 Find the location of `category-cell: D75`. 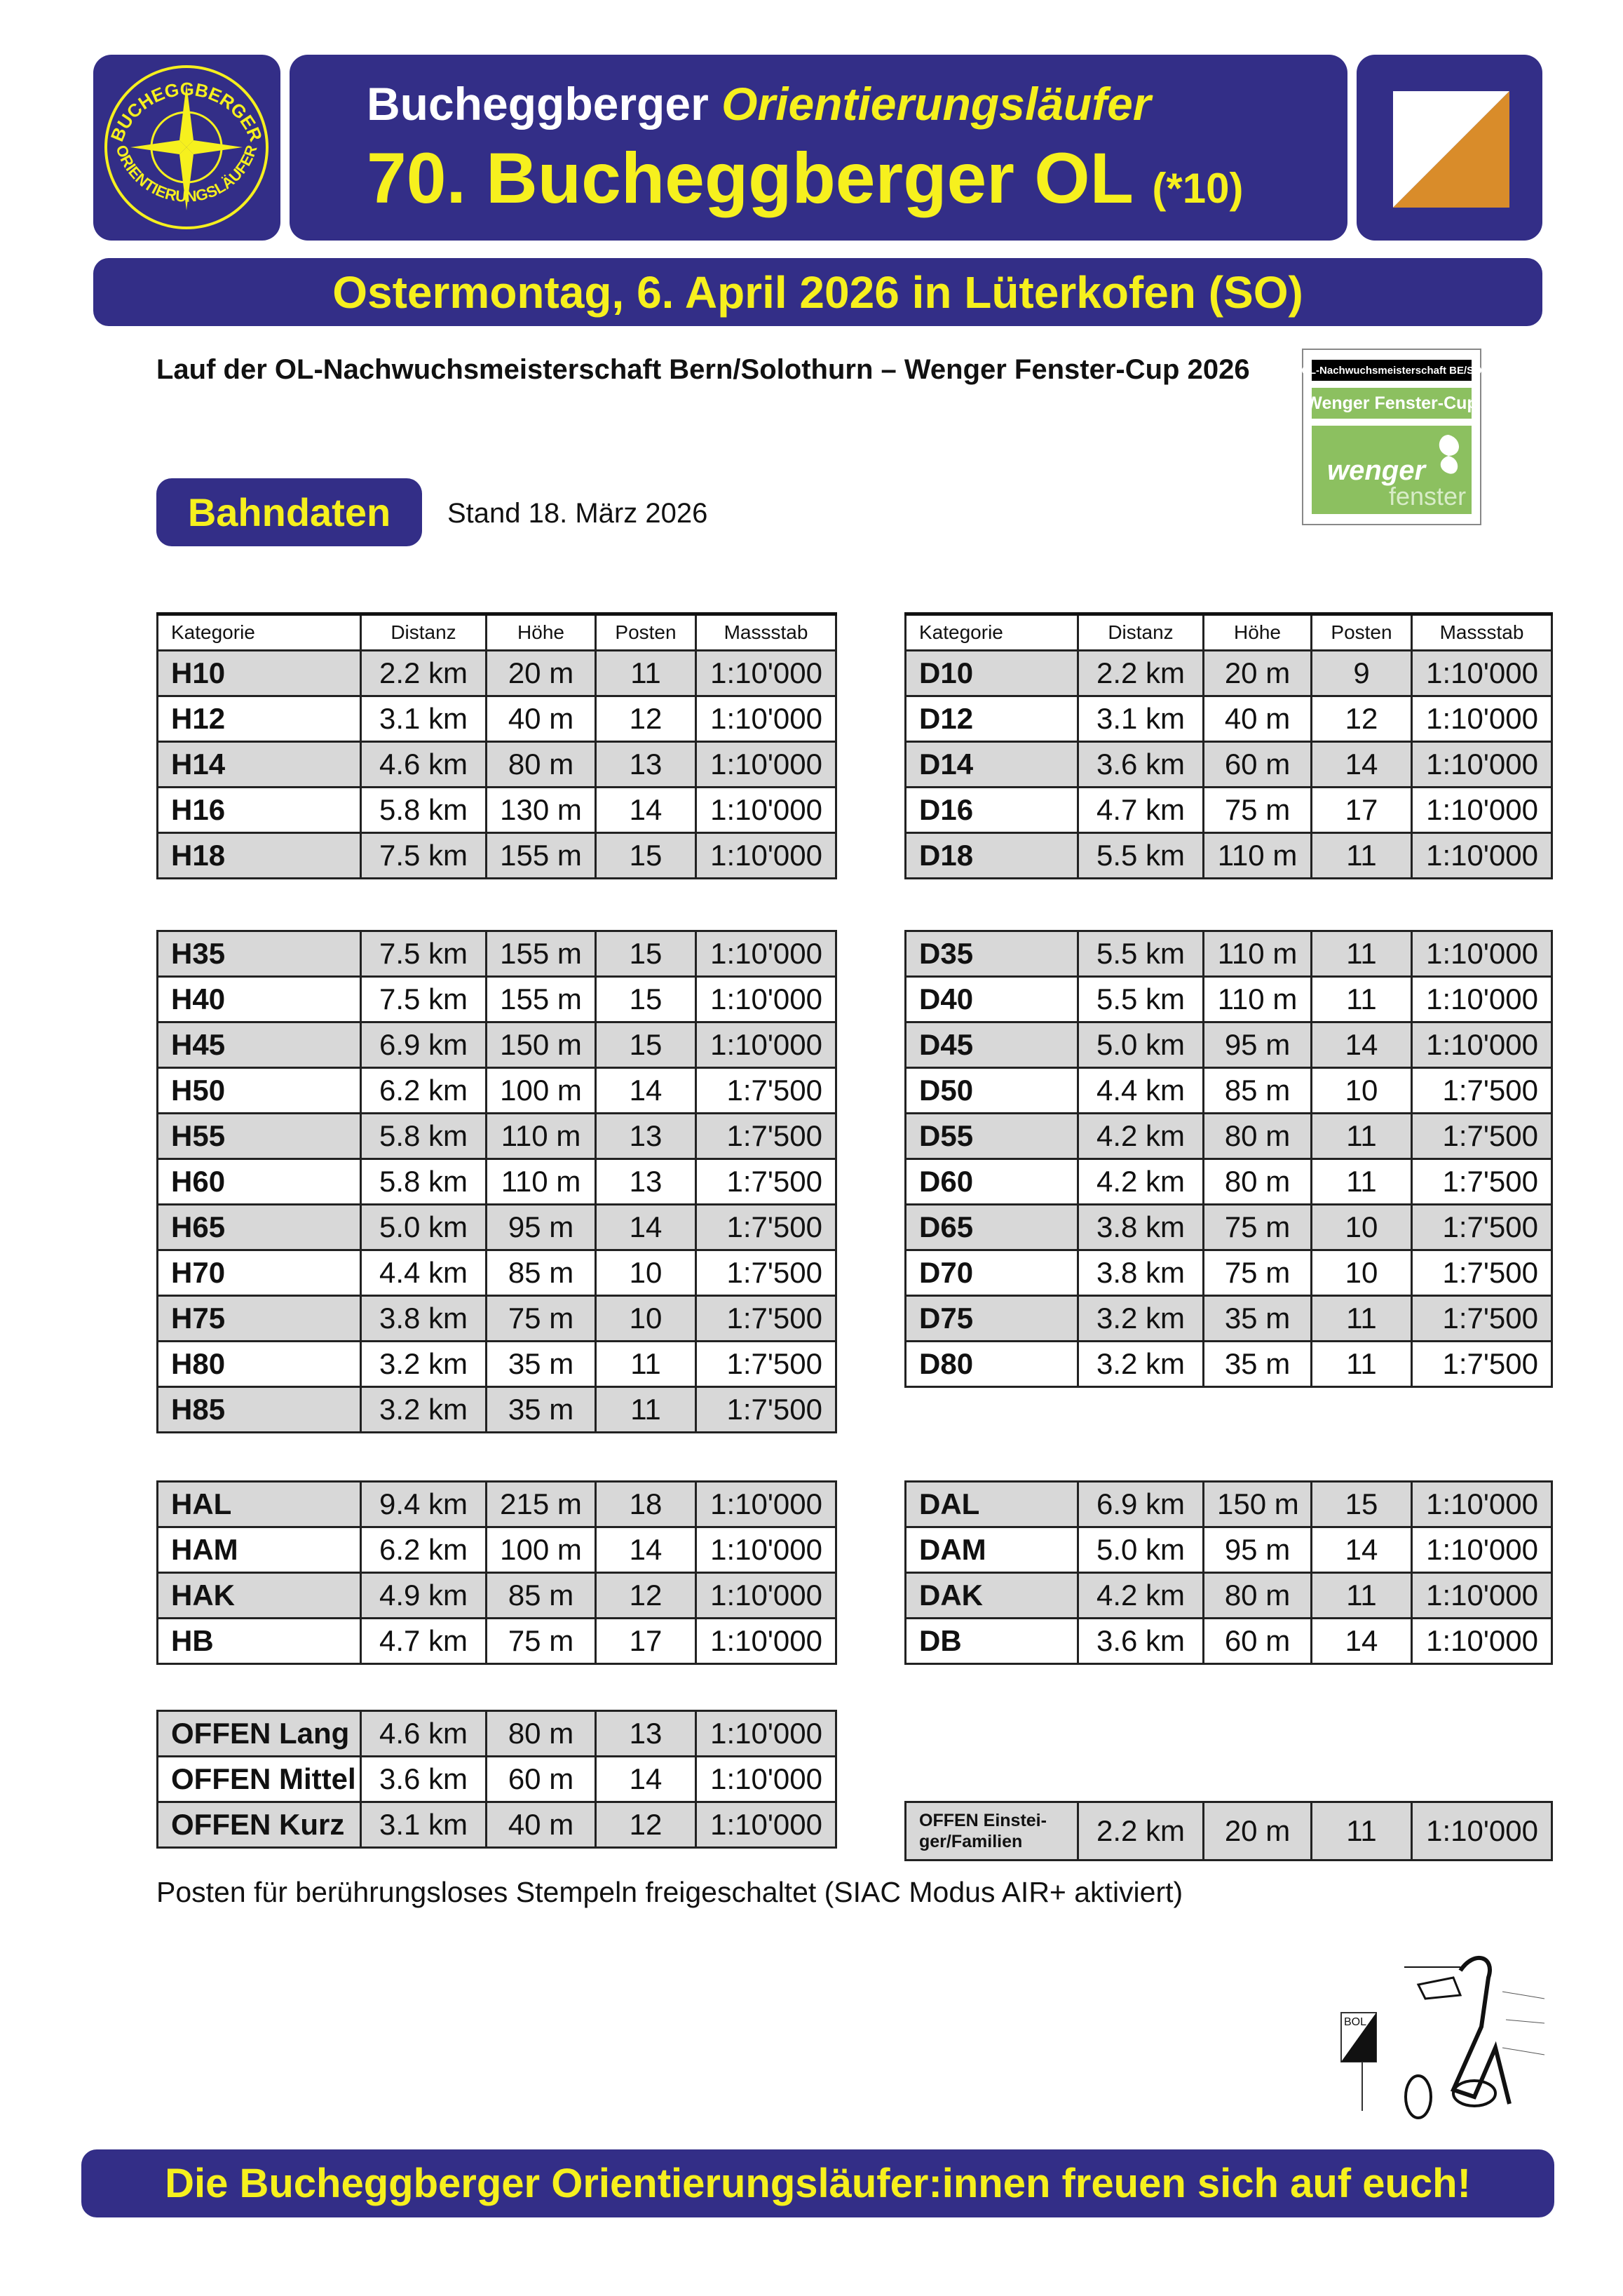

category-cell: D75 is located at coordinates (991, 1319).